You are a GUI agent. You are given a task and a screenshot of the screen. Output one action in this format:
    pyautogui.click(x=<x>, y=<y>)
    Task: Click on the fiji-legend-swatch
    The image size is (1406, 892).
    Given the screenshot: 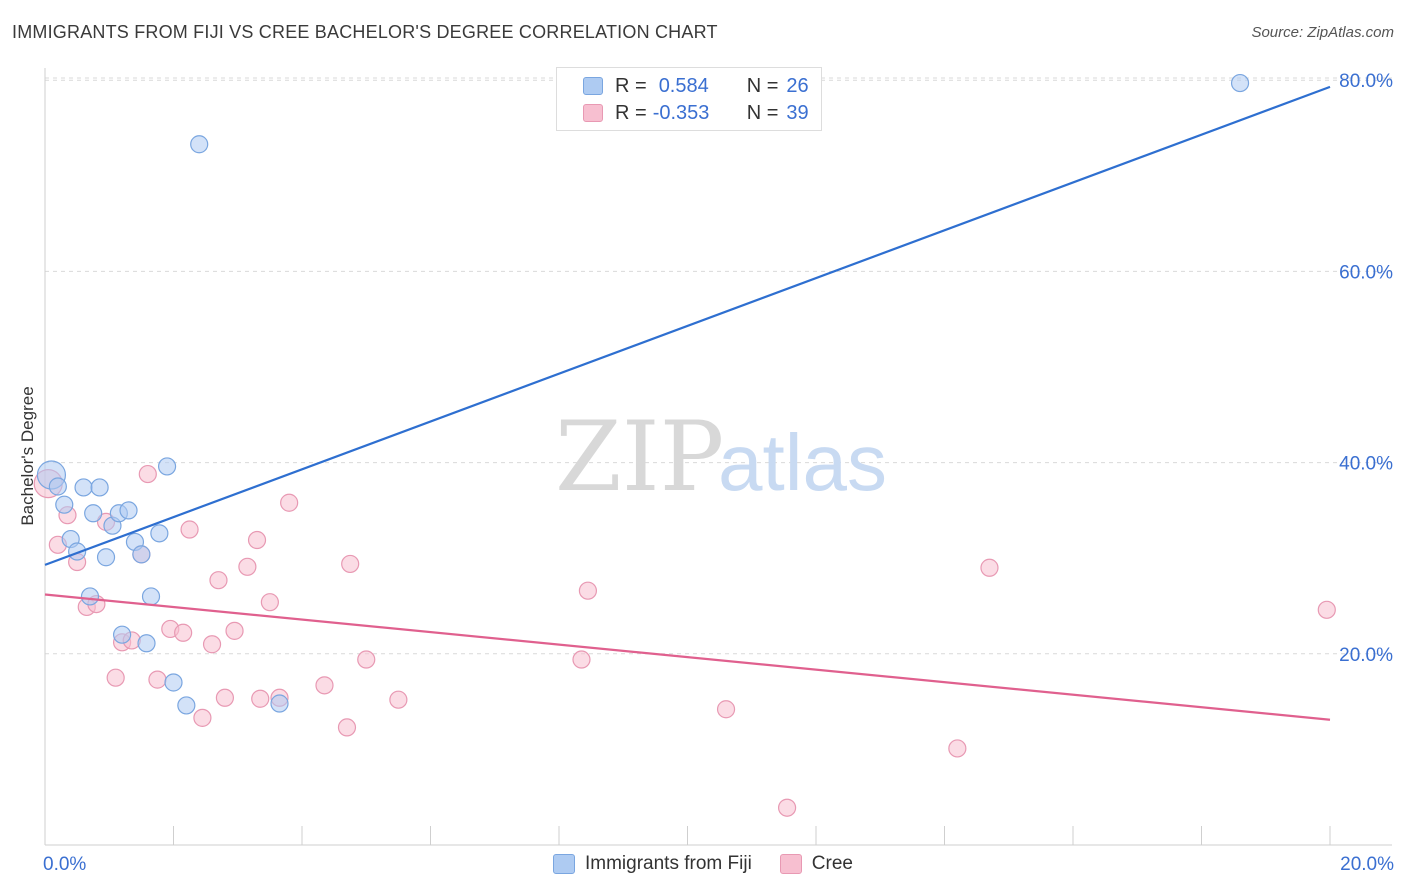 What is the action you would take?
    pyautogui.click(x=564, y=864)
    